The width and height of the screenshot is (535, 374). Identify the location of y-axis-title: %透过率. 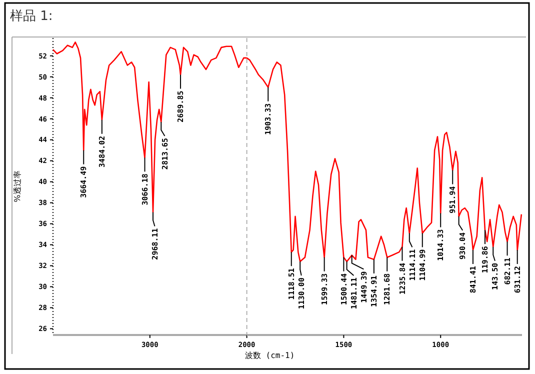
(17, 186).